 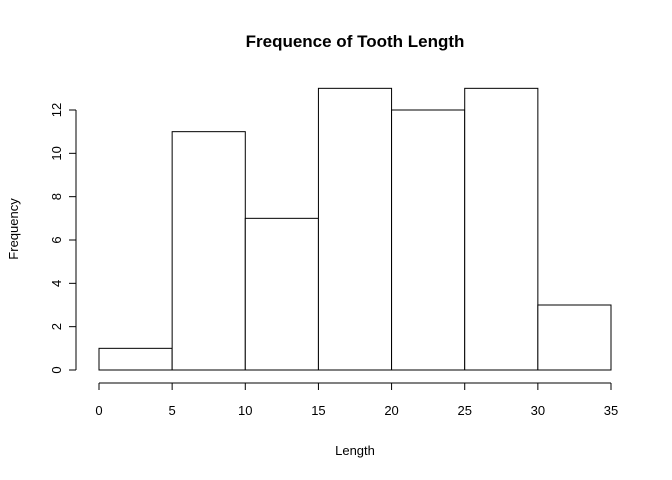 I want to click on y-axis-label: Frequency, so click(x=13, y=229).